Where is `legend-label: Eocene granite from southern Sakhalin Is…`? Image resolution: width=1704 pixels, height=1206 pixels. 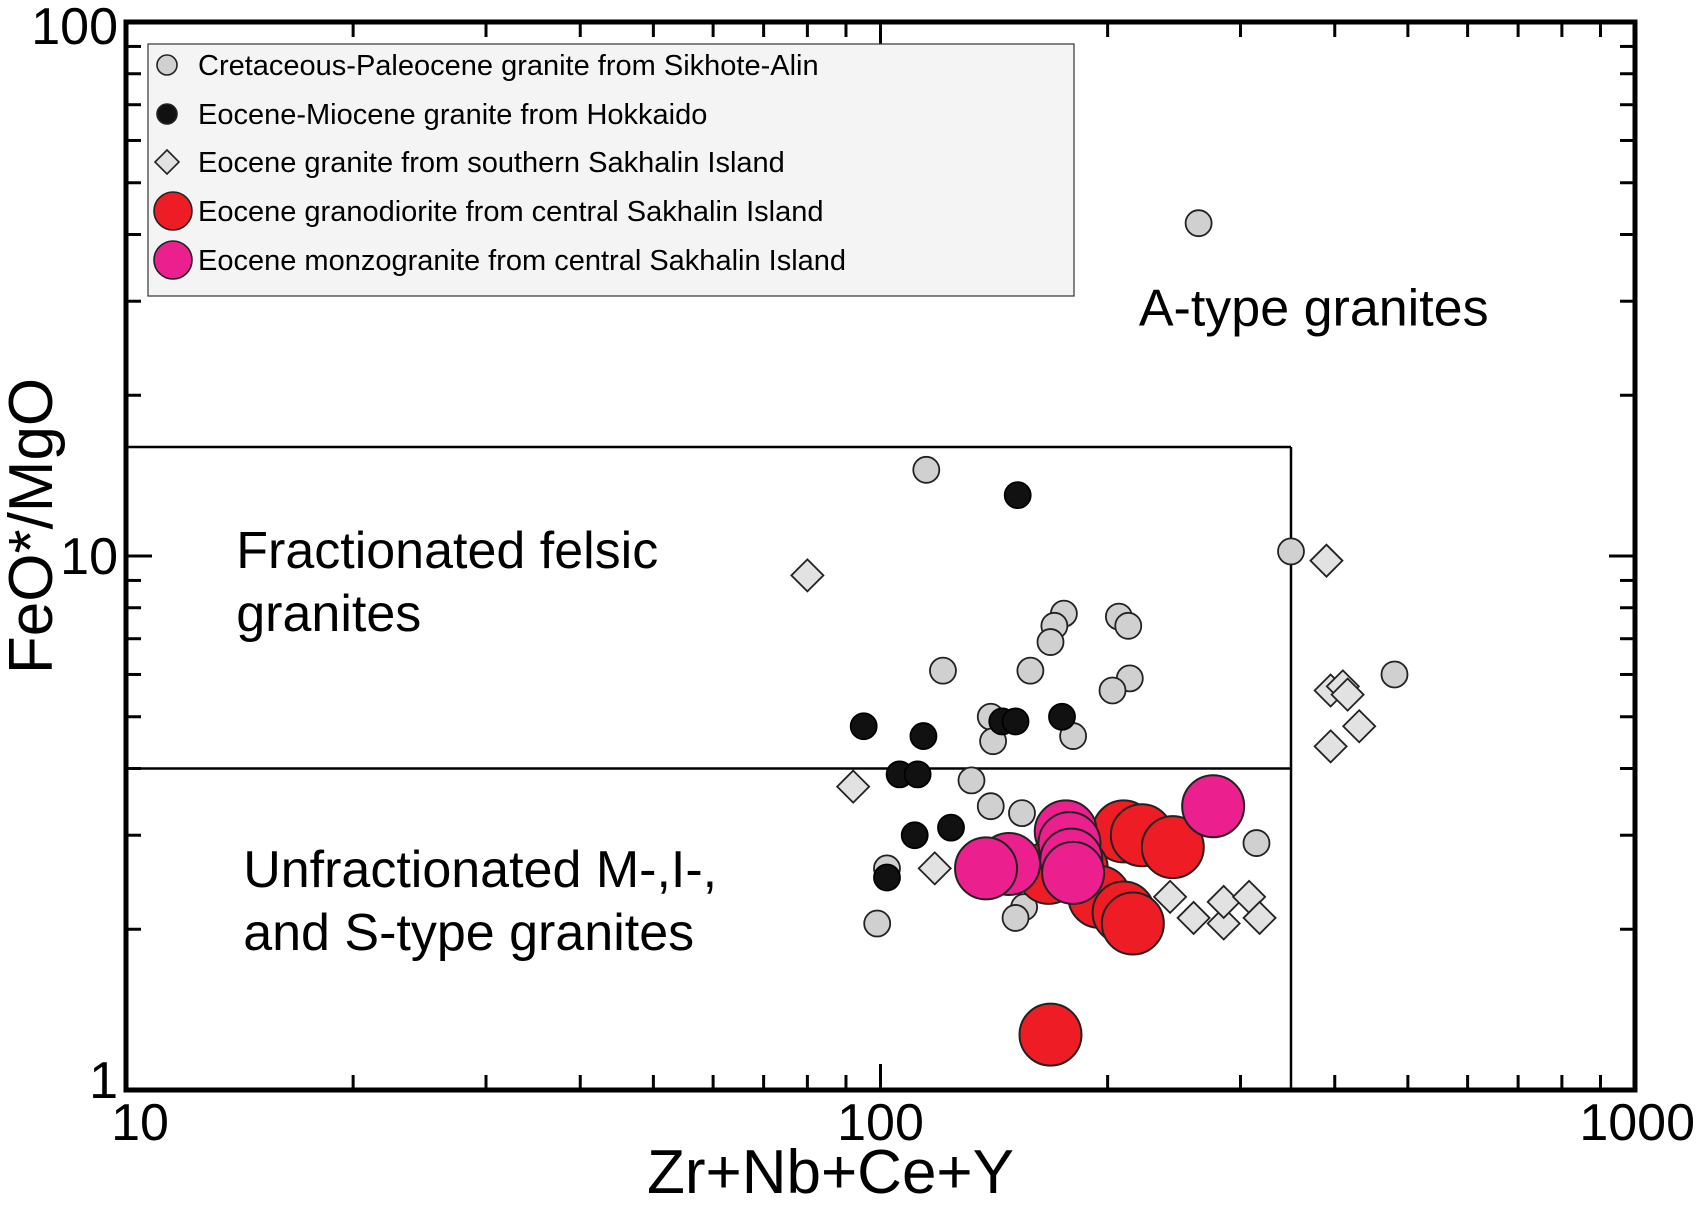 legend-label: Eocene granite from southern Sakhalin Is… is located at coordinates (491, 163).